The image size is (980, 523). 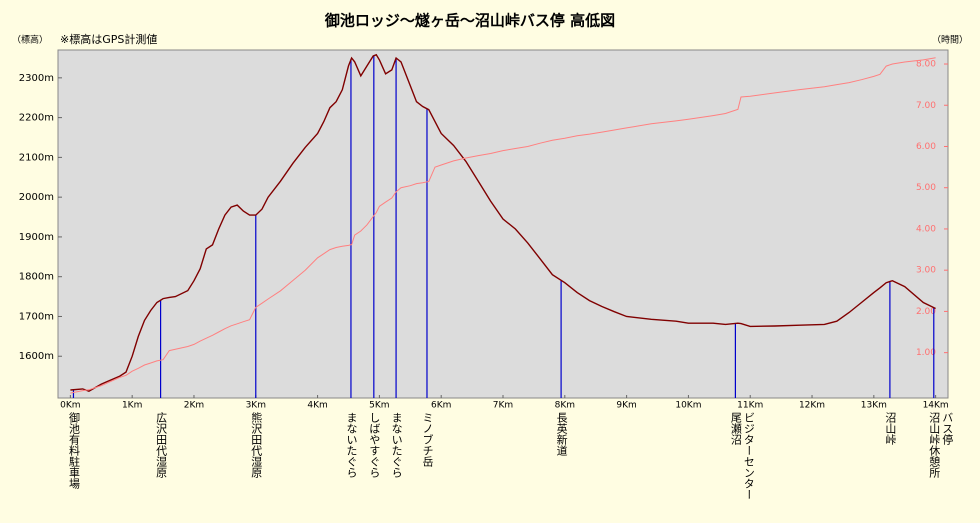 What do you see at coordinates (427, 439) in the screenshot?
I see `landmark-label: ミノブチ岳` at bounding box center [427, 439].